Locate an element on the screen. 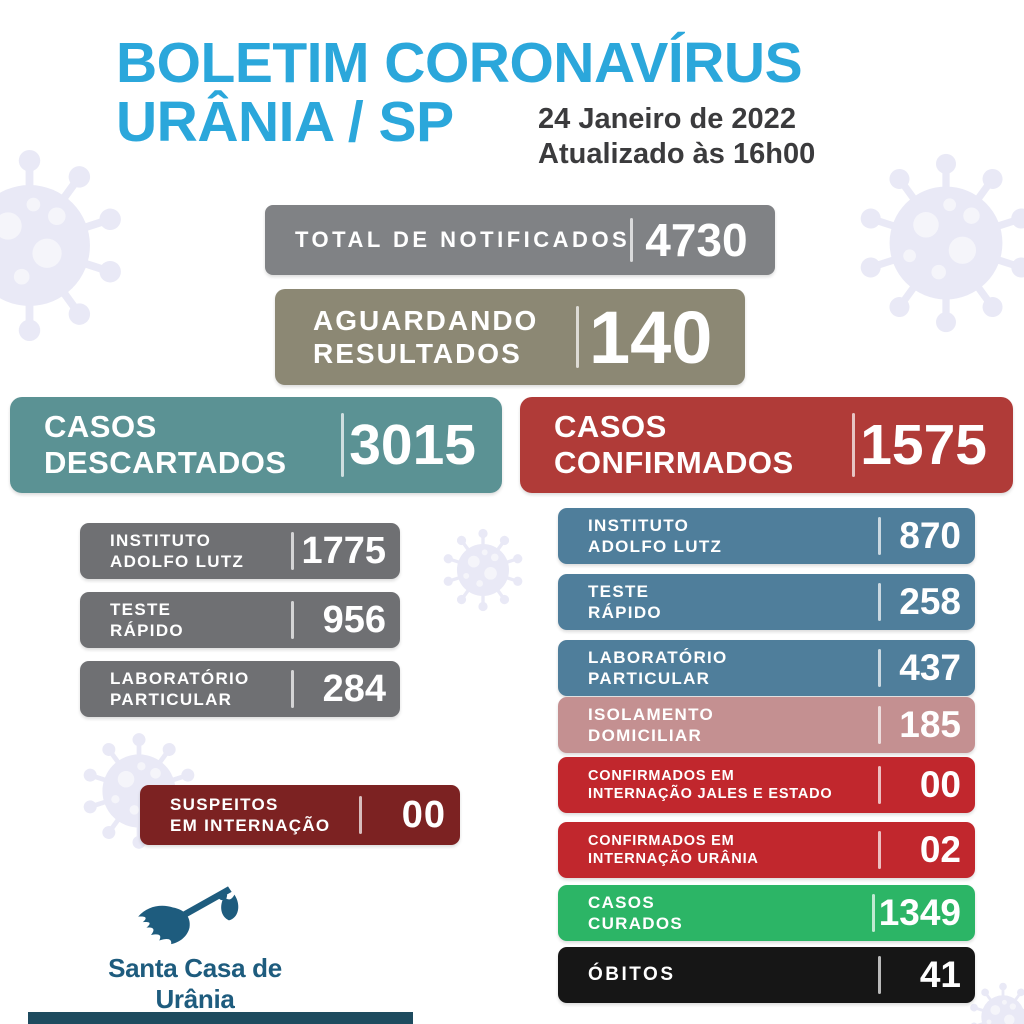  row-label: SUSPEITOS EM INTERNAÇÃO is located at coordinates (264, 815).